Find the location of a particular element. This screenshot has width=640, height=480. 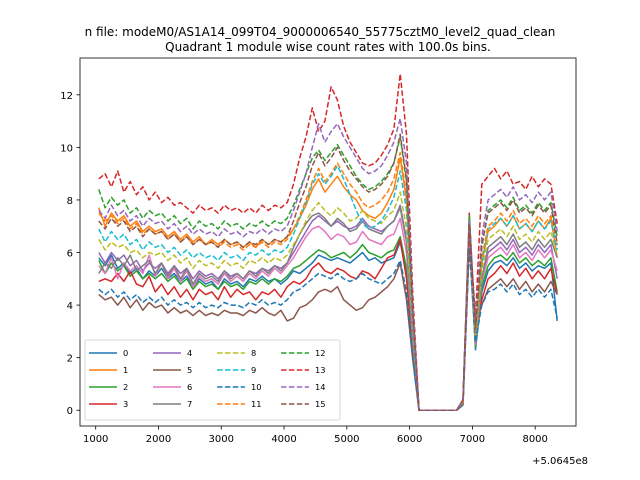

legend-label-10: 10 is located at coordinates (256, 387).